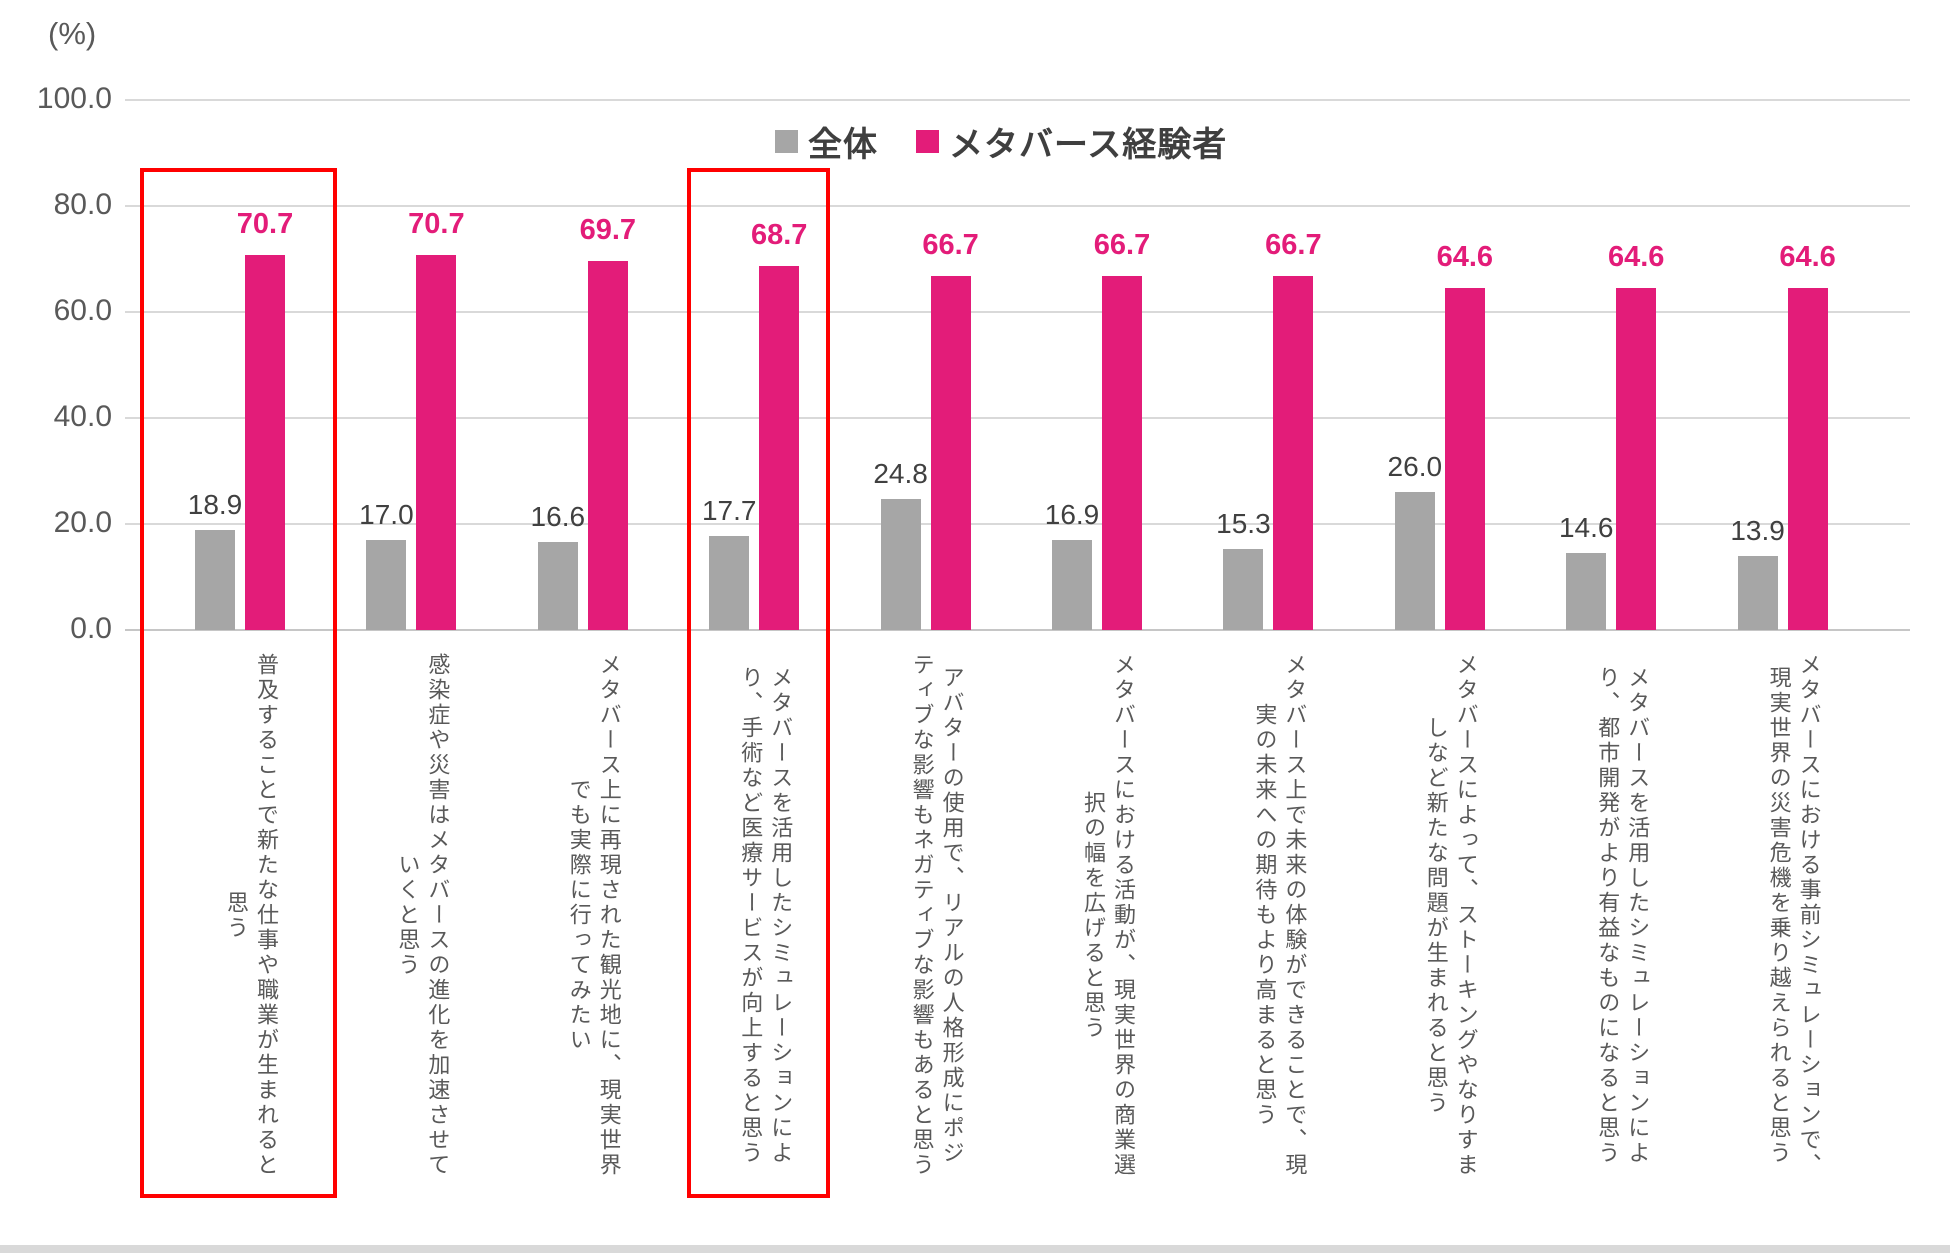 Image resolution: width=1950 pixels, height=1253 pixels. Describe the element at coordinates (408, 915) in the screenshot. I see `category-label-line: いくと思う` at that location.